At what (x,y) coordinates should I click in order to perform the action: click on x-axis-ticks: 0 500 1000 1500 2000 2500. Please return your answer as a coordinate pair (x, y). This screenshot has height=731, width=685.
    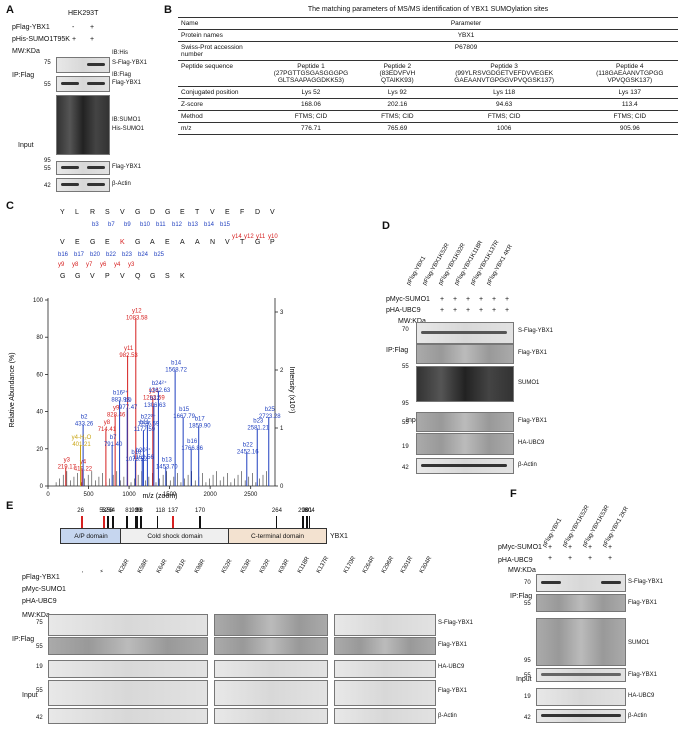
    Looking at the image, I should click on (152, 492).